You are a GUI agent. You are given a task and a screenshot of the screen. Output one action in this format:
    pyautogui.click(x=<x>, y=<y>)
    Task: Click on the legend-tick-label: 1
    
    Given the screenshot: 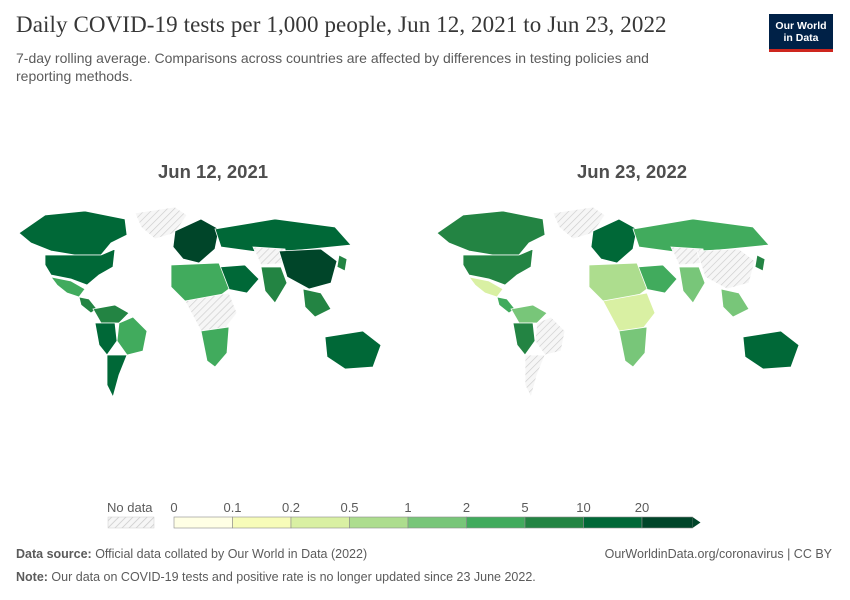 What is the action you would take?
    pyautogui.click(x=408, y=507)
    